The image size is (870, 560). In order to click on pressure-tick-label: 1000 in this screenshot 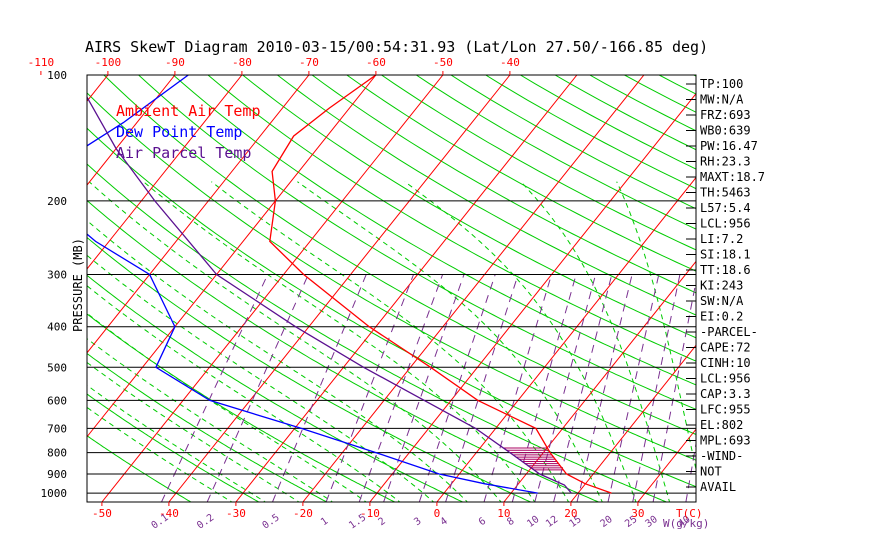, I will do `click(54, 493)`.